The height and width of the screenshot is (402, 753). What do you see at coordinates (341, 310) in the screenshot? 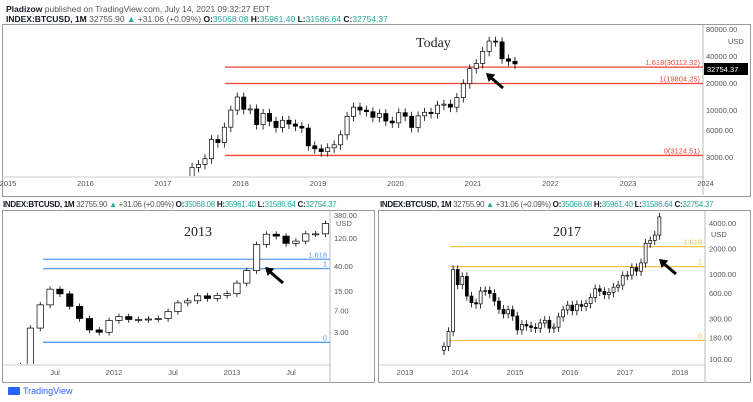
I see `y-tick-label: 7.00` at bounding box center [341, 310].